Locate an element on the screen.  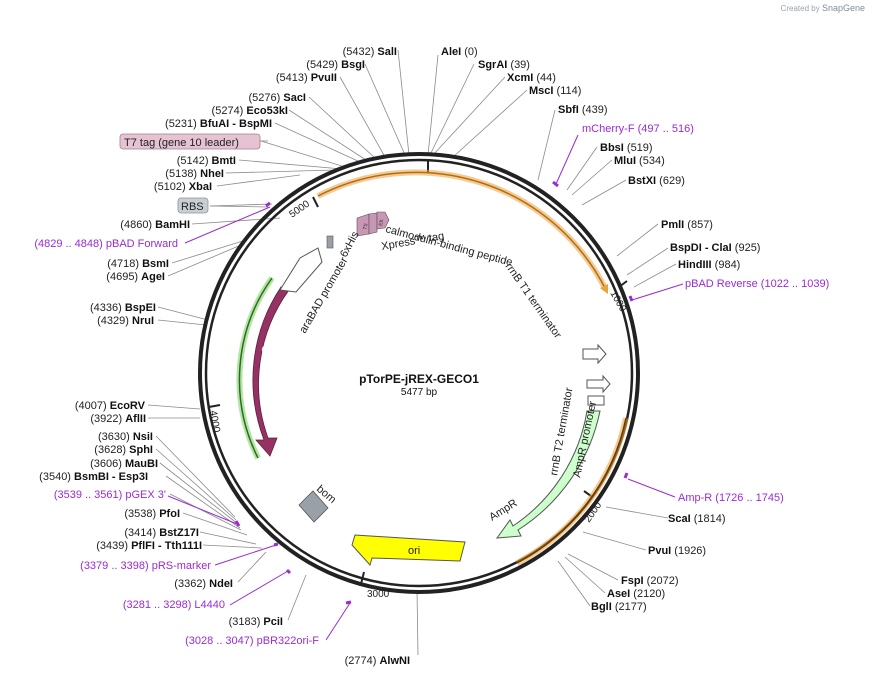
site-label-xbai: (5102) XbaI is located at coordinates (183, 187).